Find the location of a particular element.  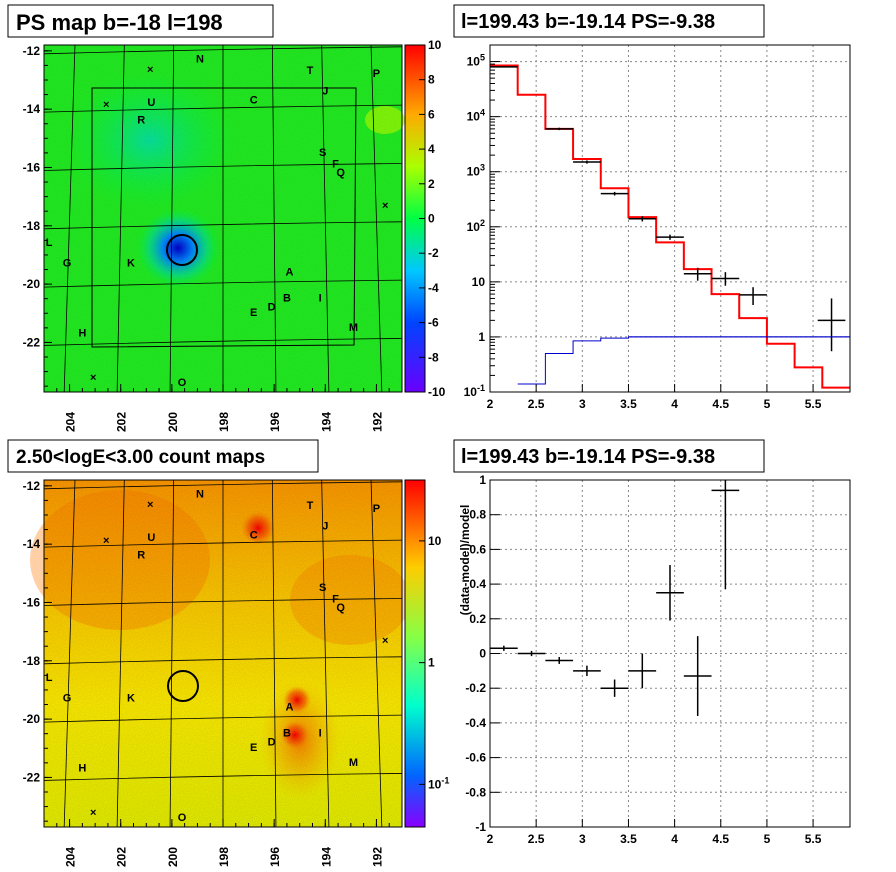

ps-map-source-label: N is located at coordinates (200, 59).